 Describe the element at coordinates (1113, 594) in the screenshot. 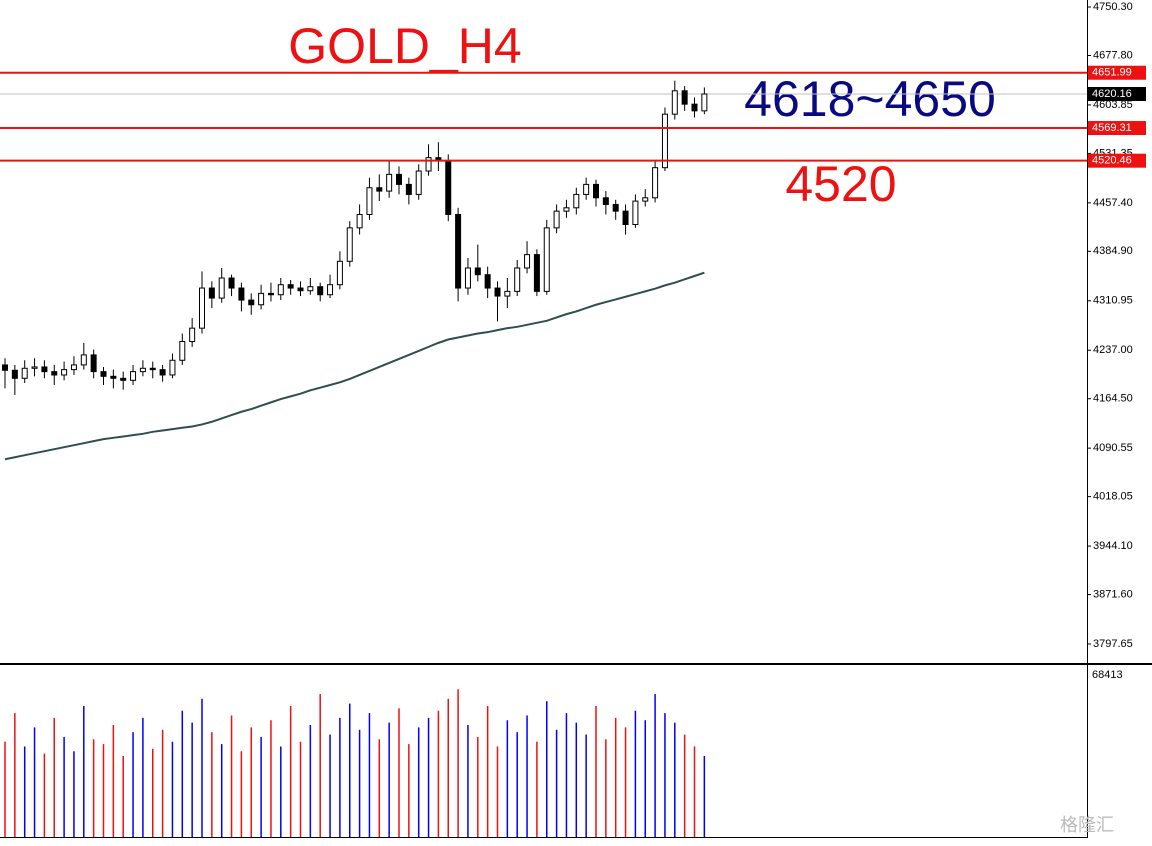

I see `y-tick-label: 3871.60` at that location.